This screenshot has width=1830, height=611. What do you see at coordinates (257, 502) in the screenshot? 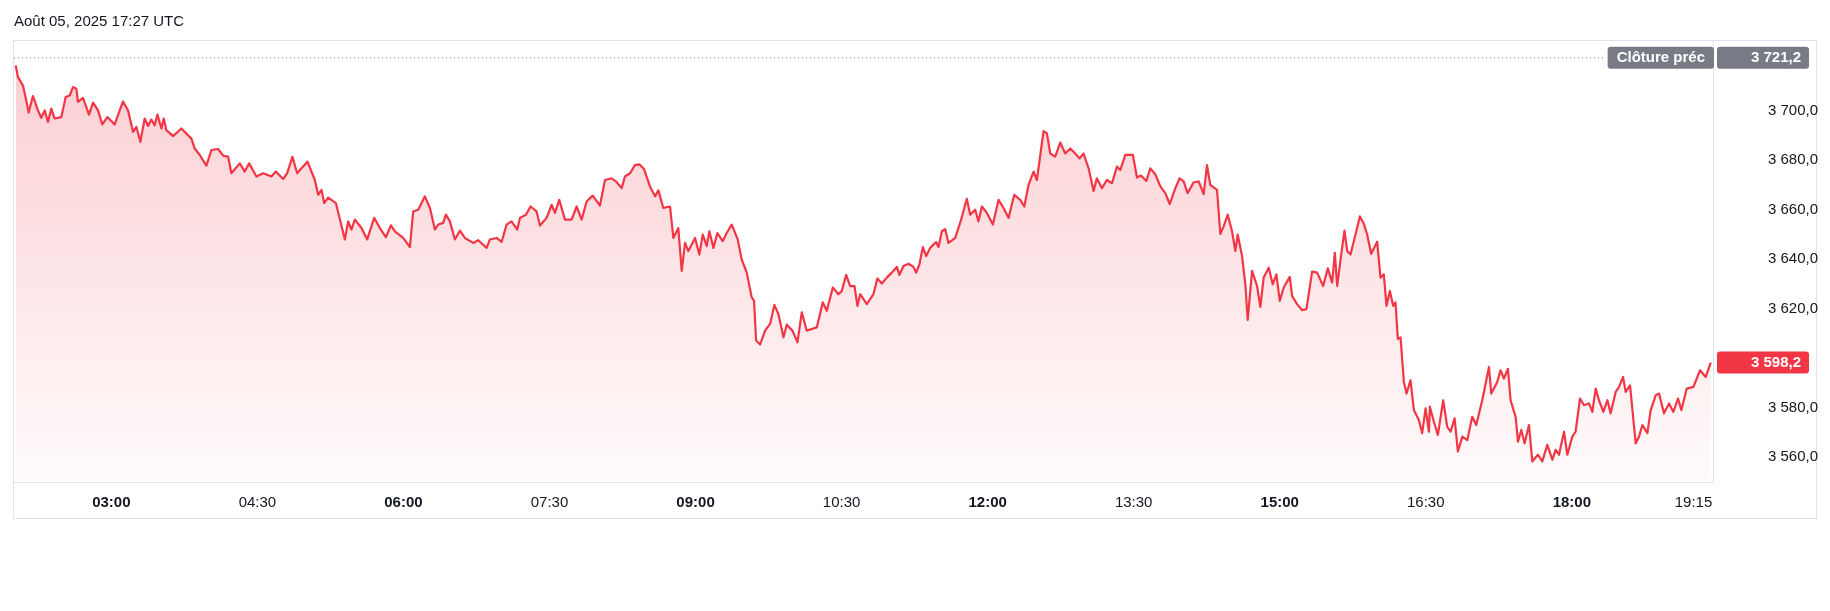
I see `x-tick-label: 04:30` at bounding box center [257, 502].